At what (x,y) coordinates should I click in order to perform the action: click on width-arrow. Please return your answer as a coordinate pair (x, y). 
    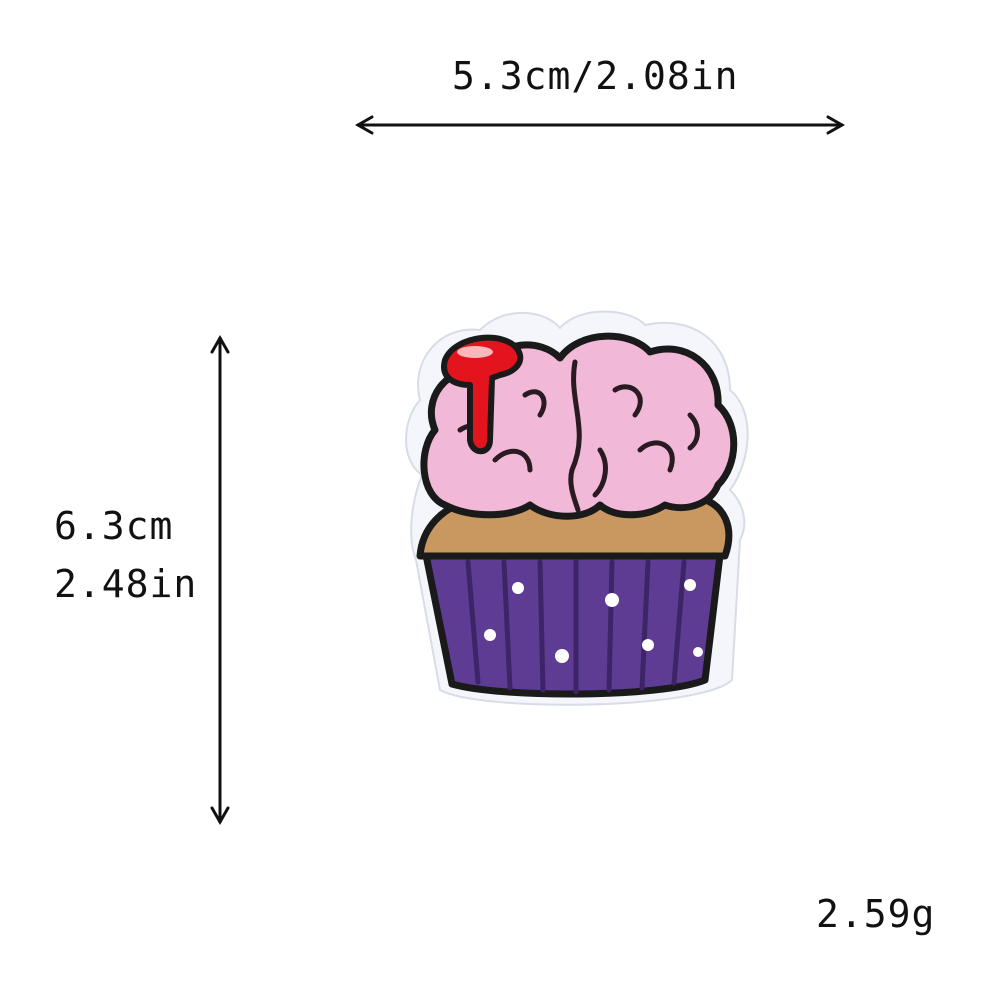
    Looking at the image, I should click on (600, 125).